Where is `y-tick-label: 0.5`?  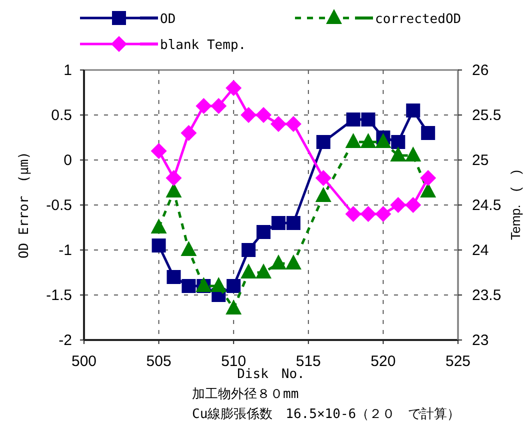
y-tick-label: 0.5 is located at coordinates (61, 115).